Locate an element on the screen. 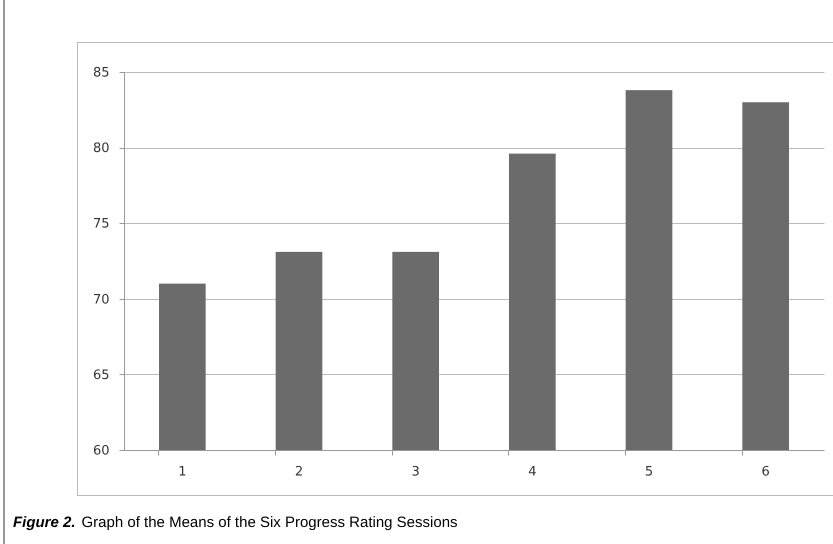  x-tick-label: 4 is located at coordinates (532, 472).